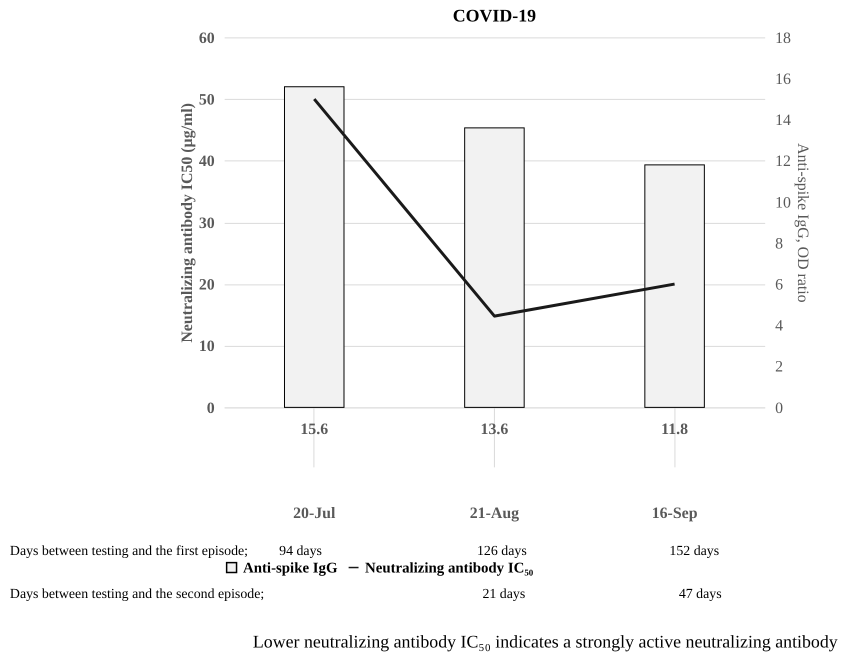 Image resolution: width=848 pixels, height=664 pixels. What do you see at coordinates (779, 285) in the screenshot?
I see `y2-tick-label: 6` at bounding box center [779, 285].